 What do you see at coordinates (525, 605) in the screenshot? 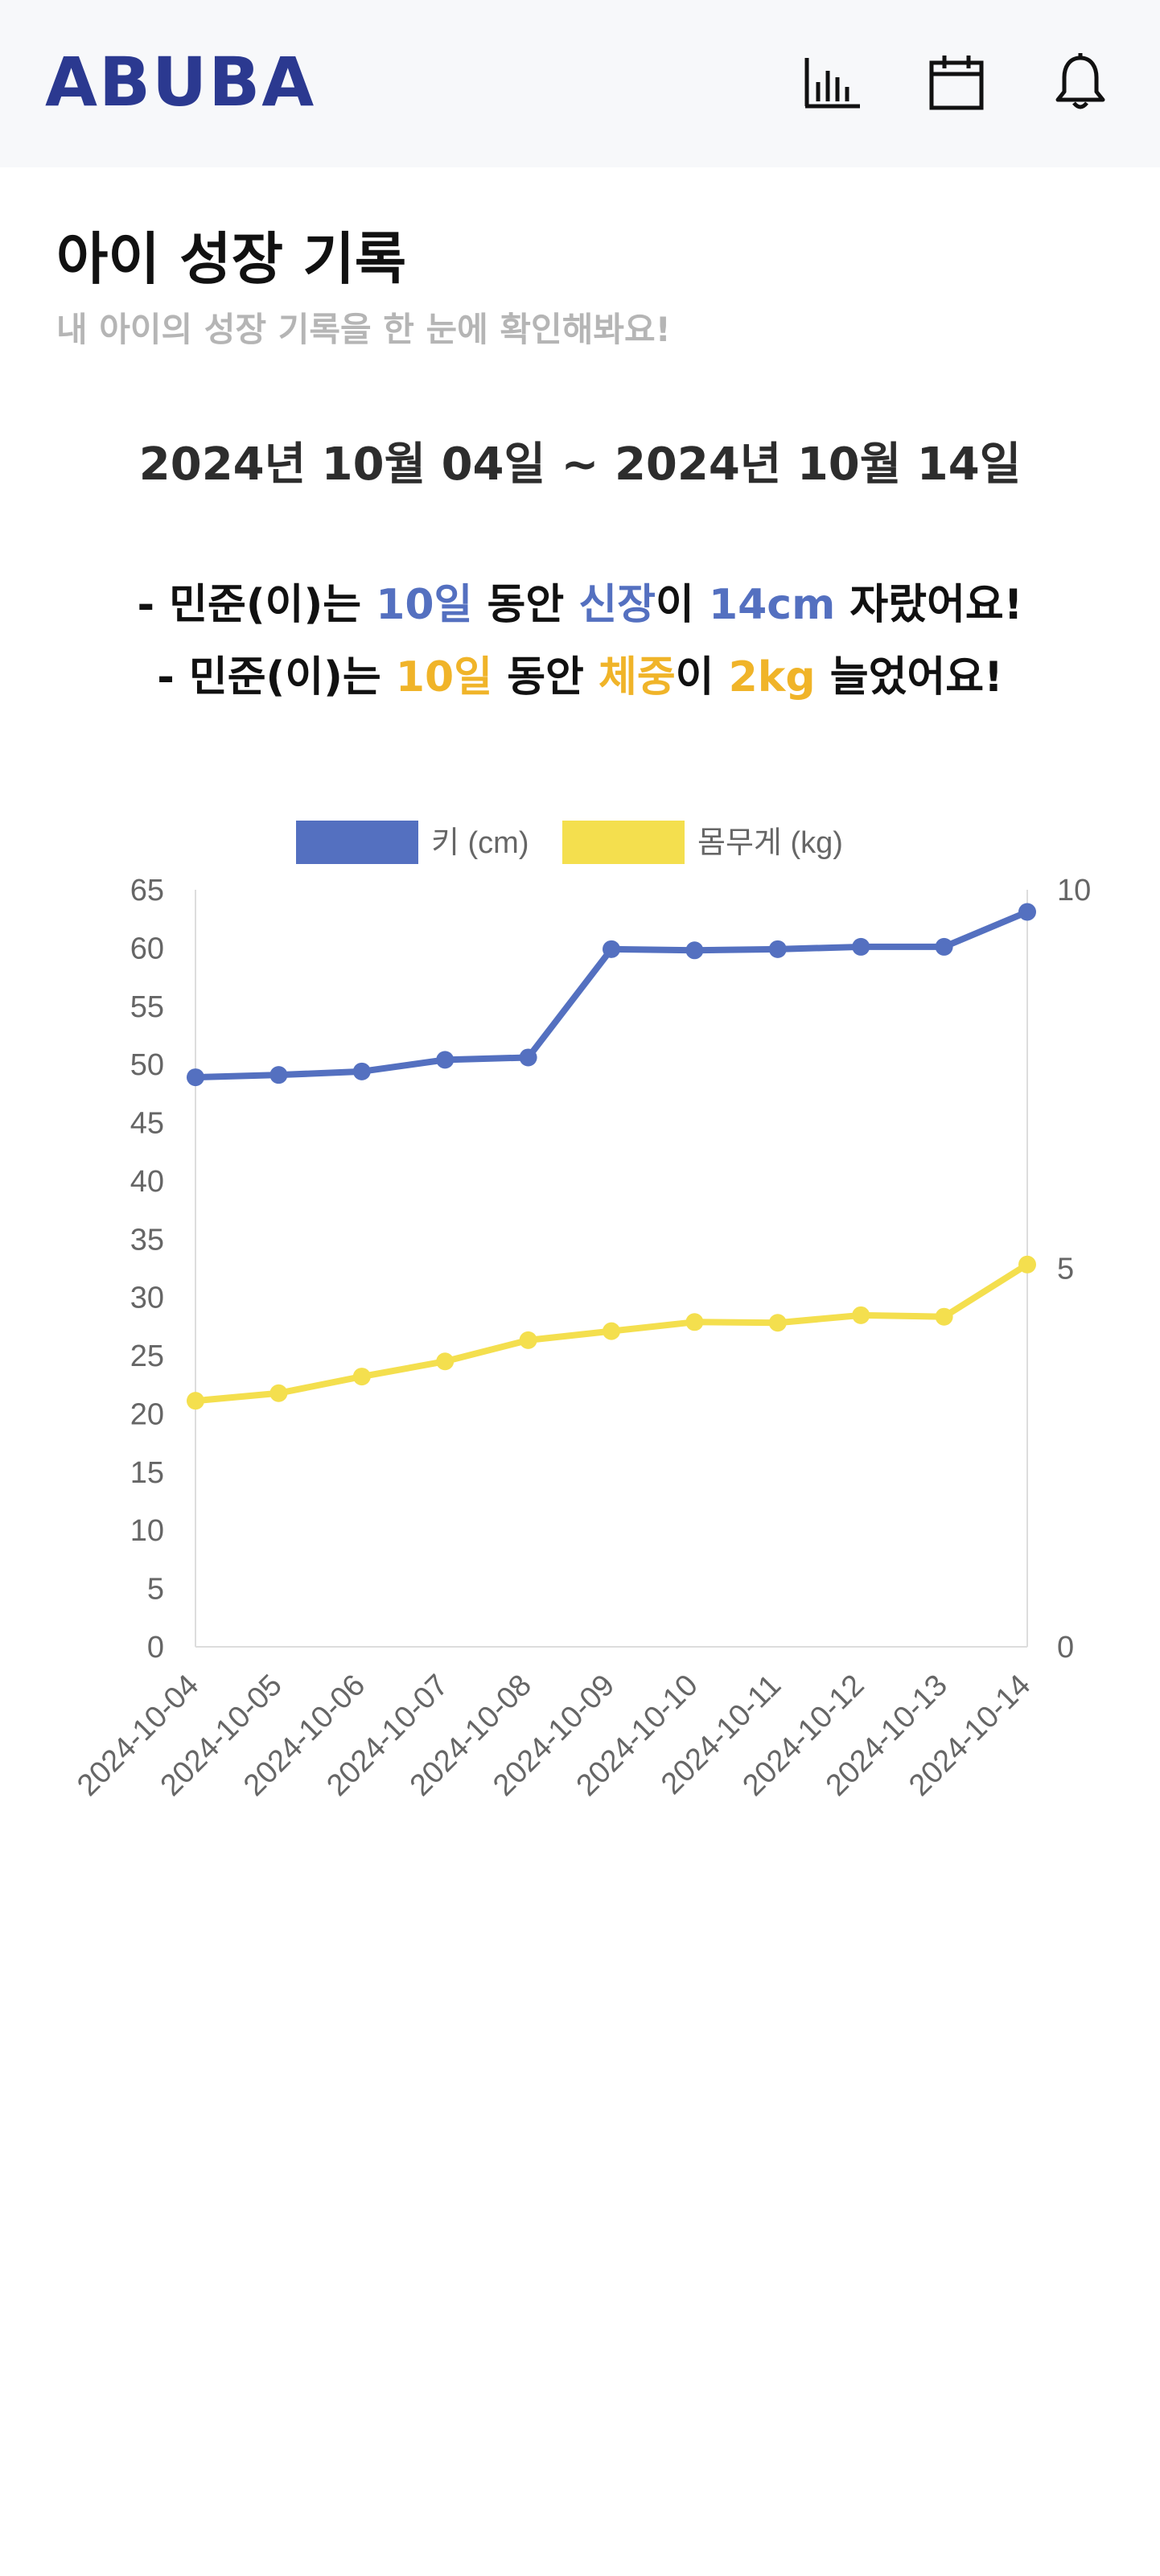
I see `height-summary-mid1: 동안` at bounding box center [525, 605].